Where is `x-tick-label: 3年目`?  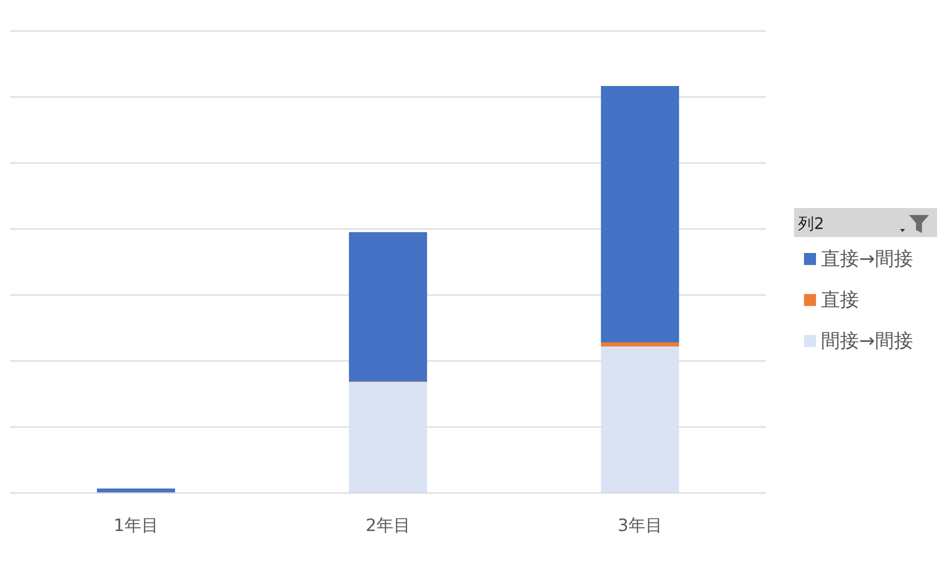
x-tick-label: 3年目 is located at coordinates (640, 526).